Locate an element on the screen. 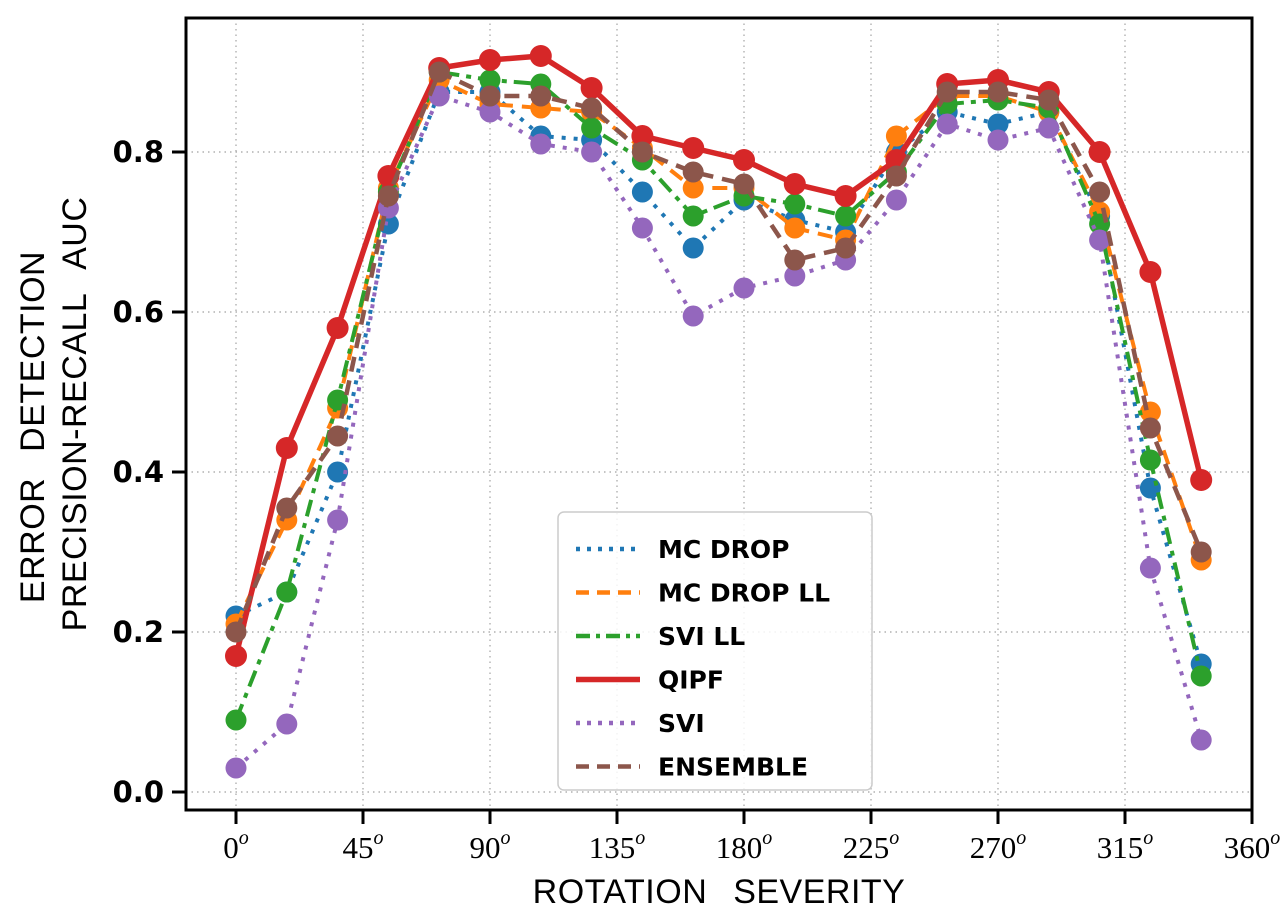 This screenshot has height=920, width=1282. x-tick-label: 225o is located at coordinates (871, 846).